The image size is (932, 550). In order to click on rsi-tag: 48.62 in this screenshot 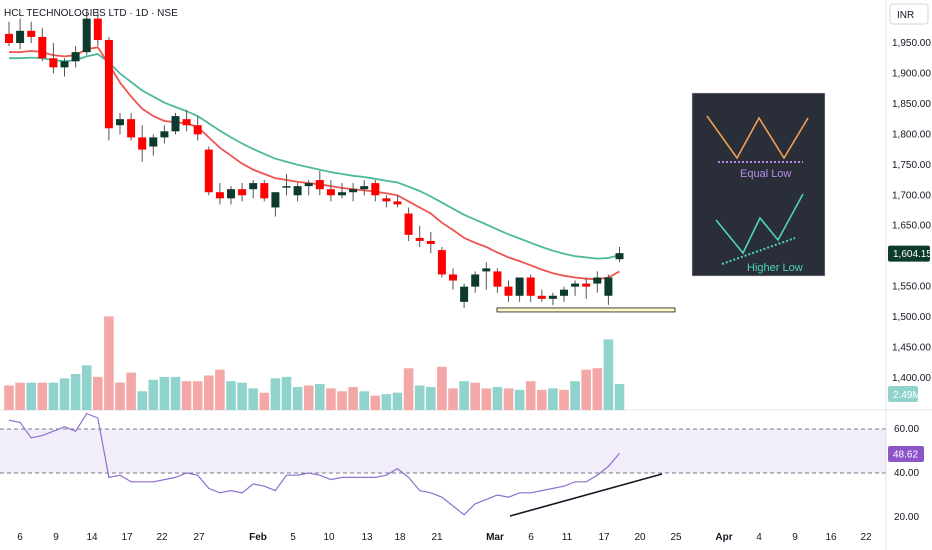, I will do `click(906, 454)`.